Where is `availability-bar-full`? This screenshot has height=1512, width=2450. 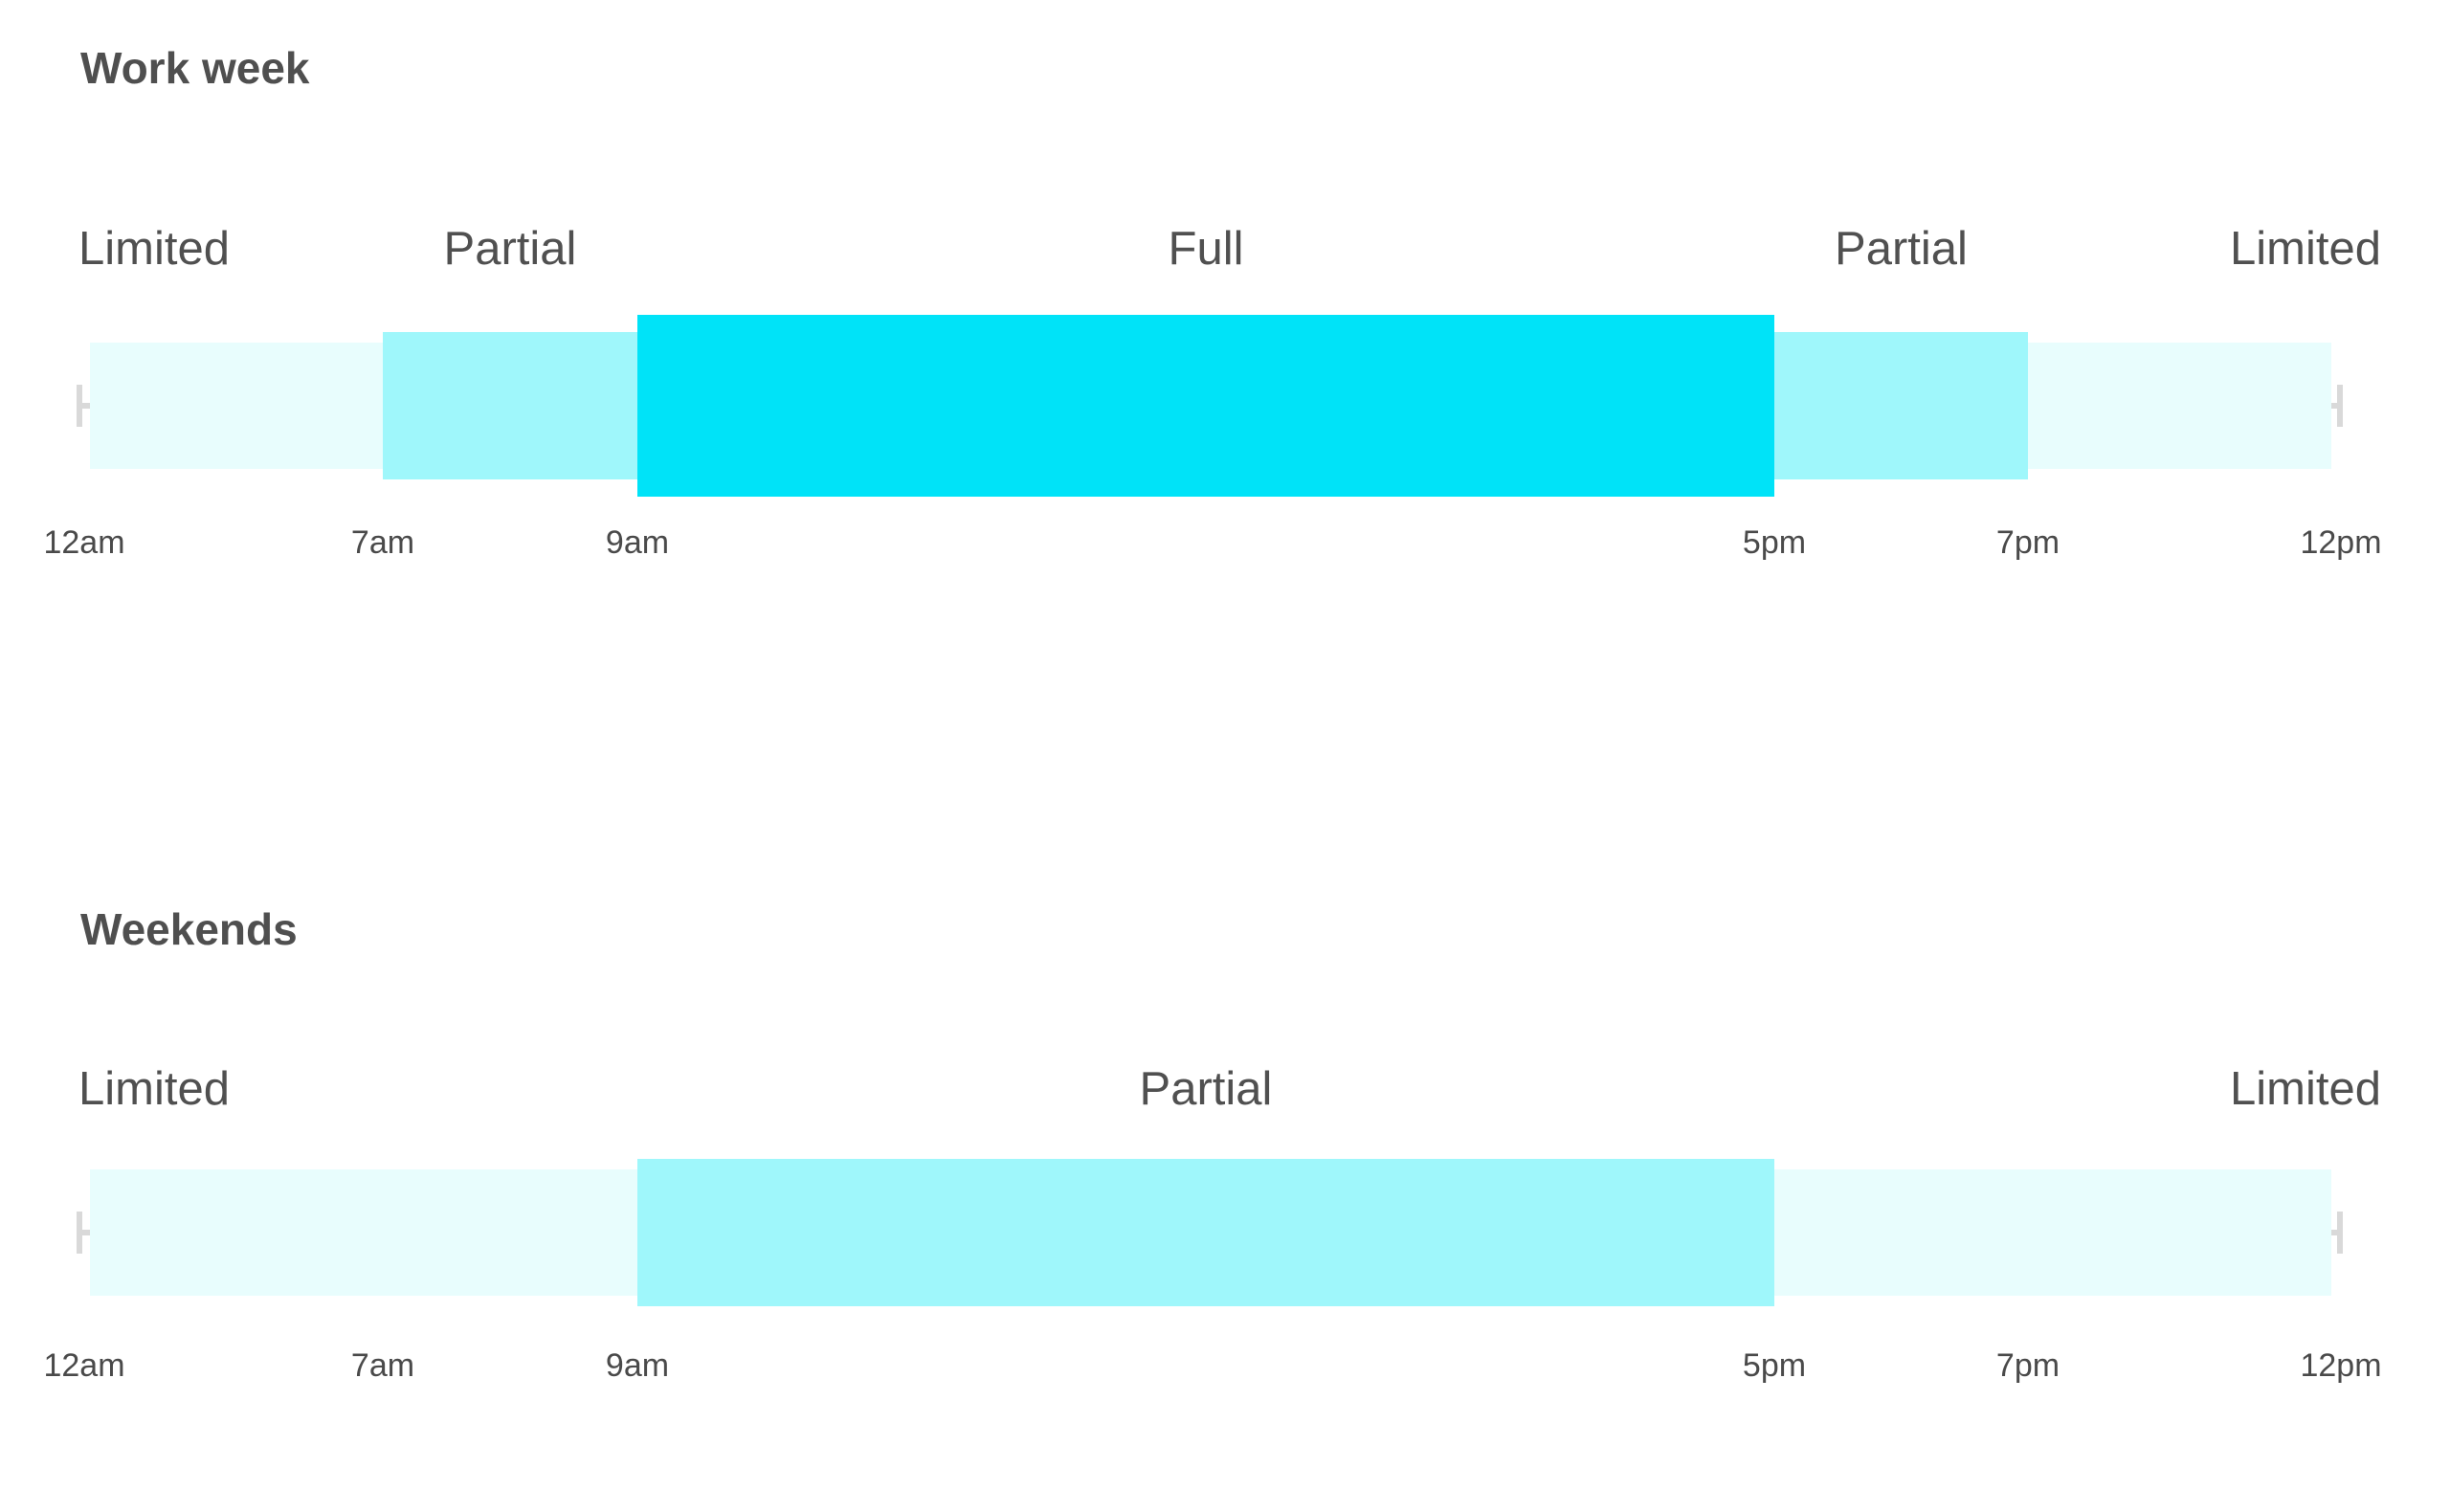
availability-bar-full is located at coordinates (1205, 406).